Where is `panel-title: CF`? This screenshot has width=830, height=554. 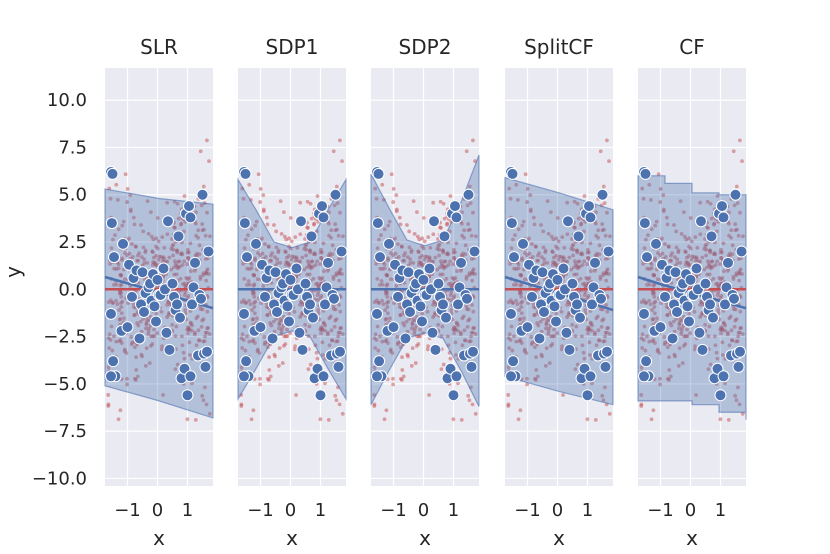 panel-title: CF is located at coordinates (691, 47).